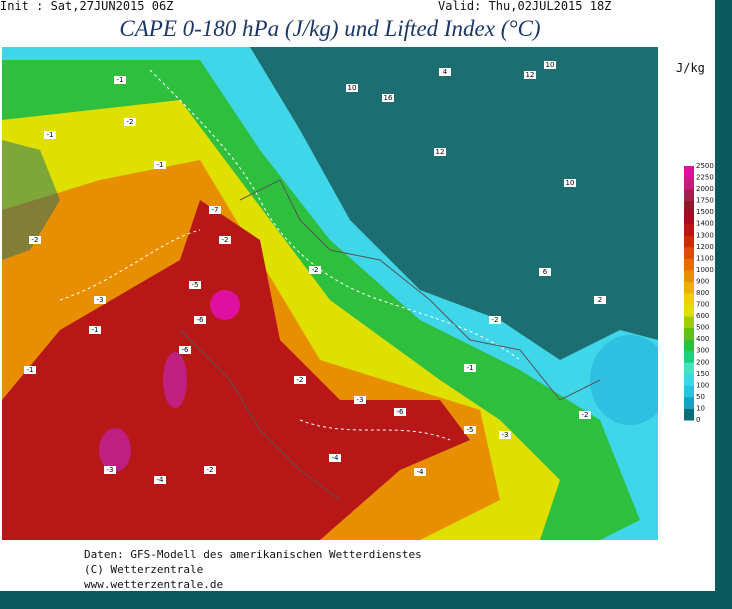 The height and width of the screenshot is (609, 732). What do you see at coordinates (705, 178) in the screenshot?
I see `colorbar-label: 2250` at bounding box center [705, 178].